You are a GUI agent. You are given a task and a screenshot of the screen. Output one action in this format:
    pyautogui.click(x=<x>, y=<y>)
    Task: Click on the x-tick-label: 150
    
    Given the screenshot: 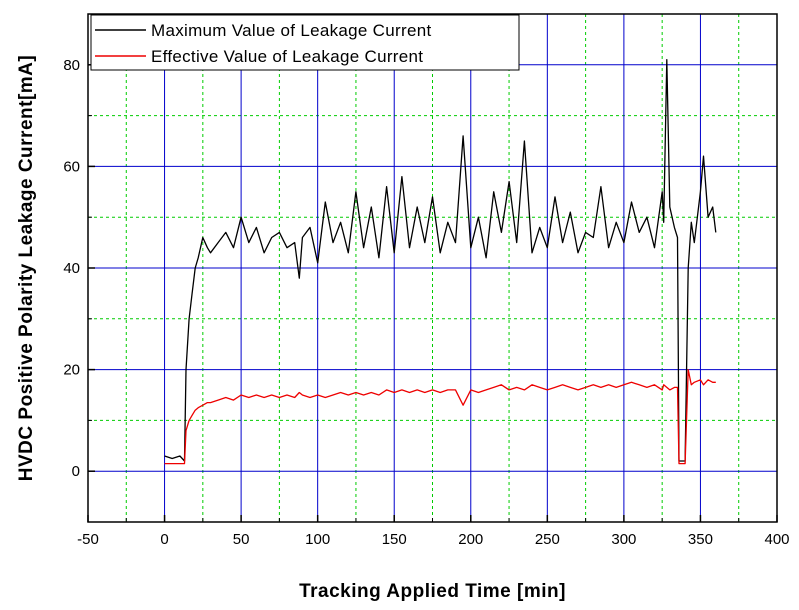 What is the action you would take?
    pyautogui.click(x=394, y=539)
    